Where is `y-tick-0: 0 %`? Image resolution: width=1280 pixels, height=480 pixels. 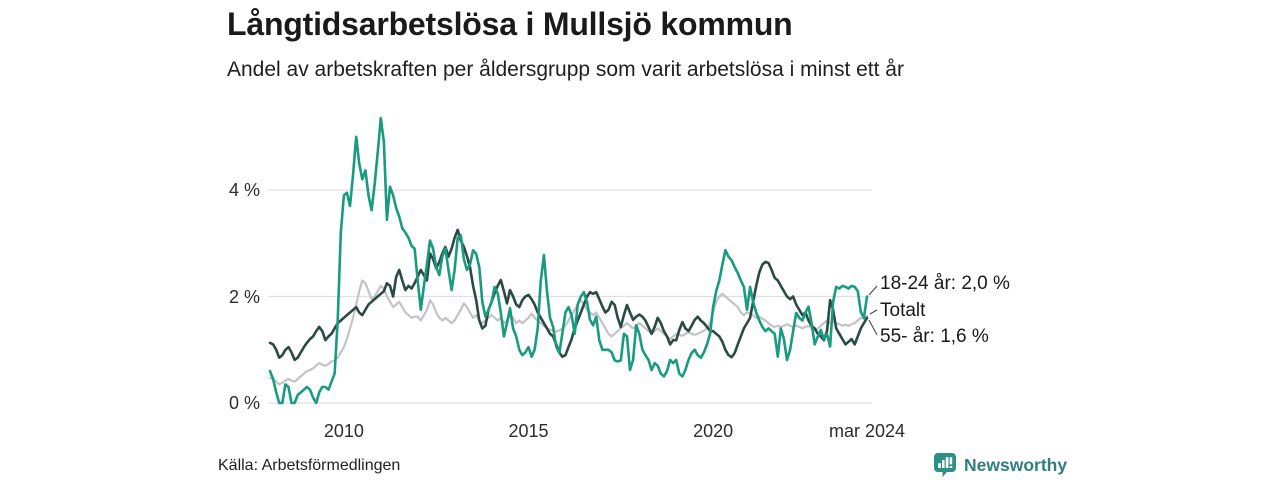 y-tick-0: 0 % is located at coordinates (244, 403).